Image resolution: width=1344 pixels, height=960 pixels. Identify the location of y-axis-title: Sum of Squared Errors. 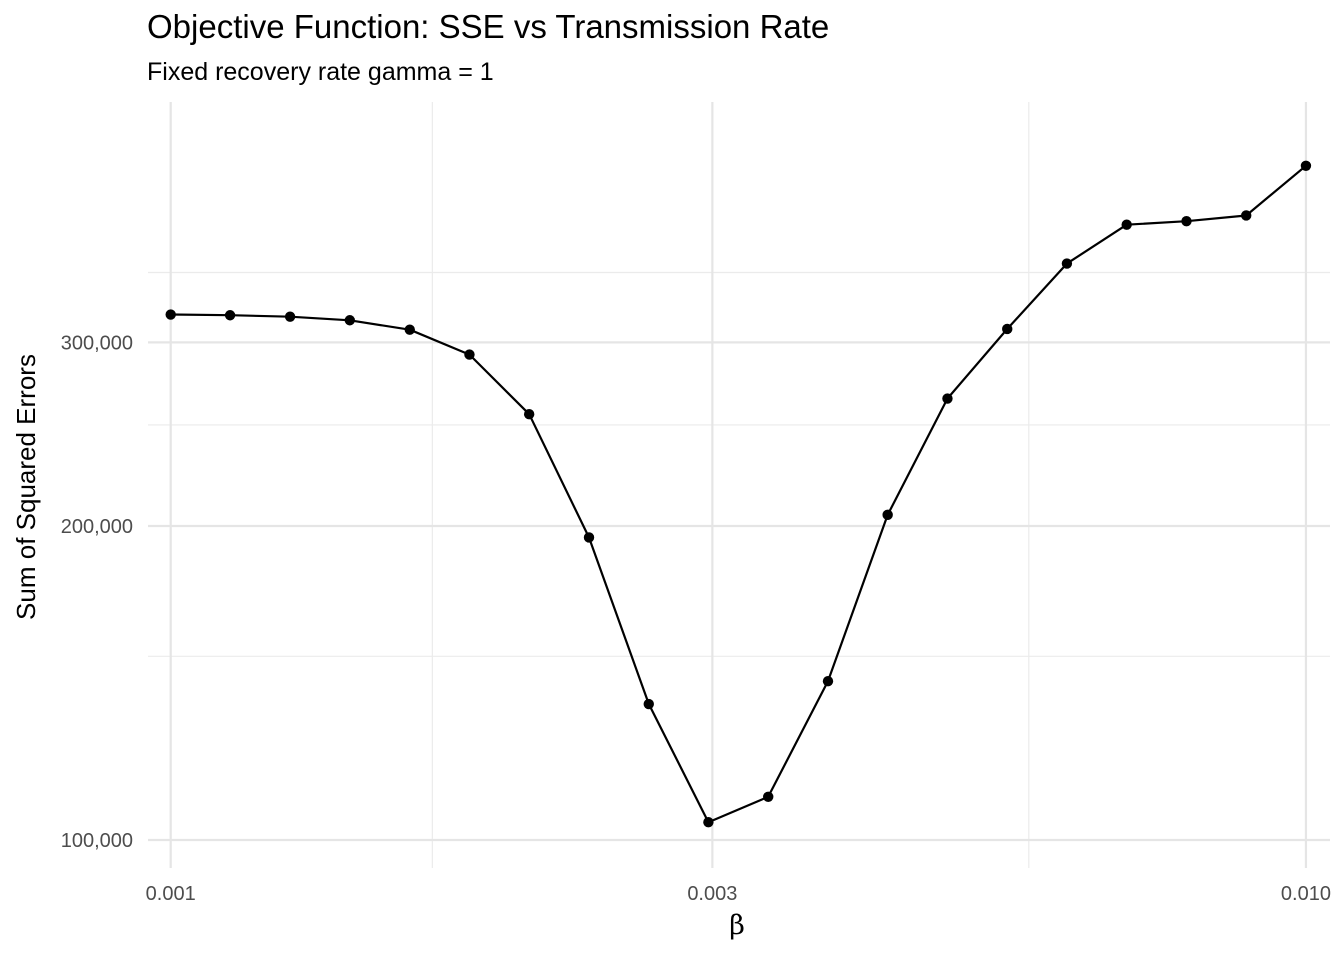
(26, 487).